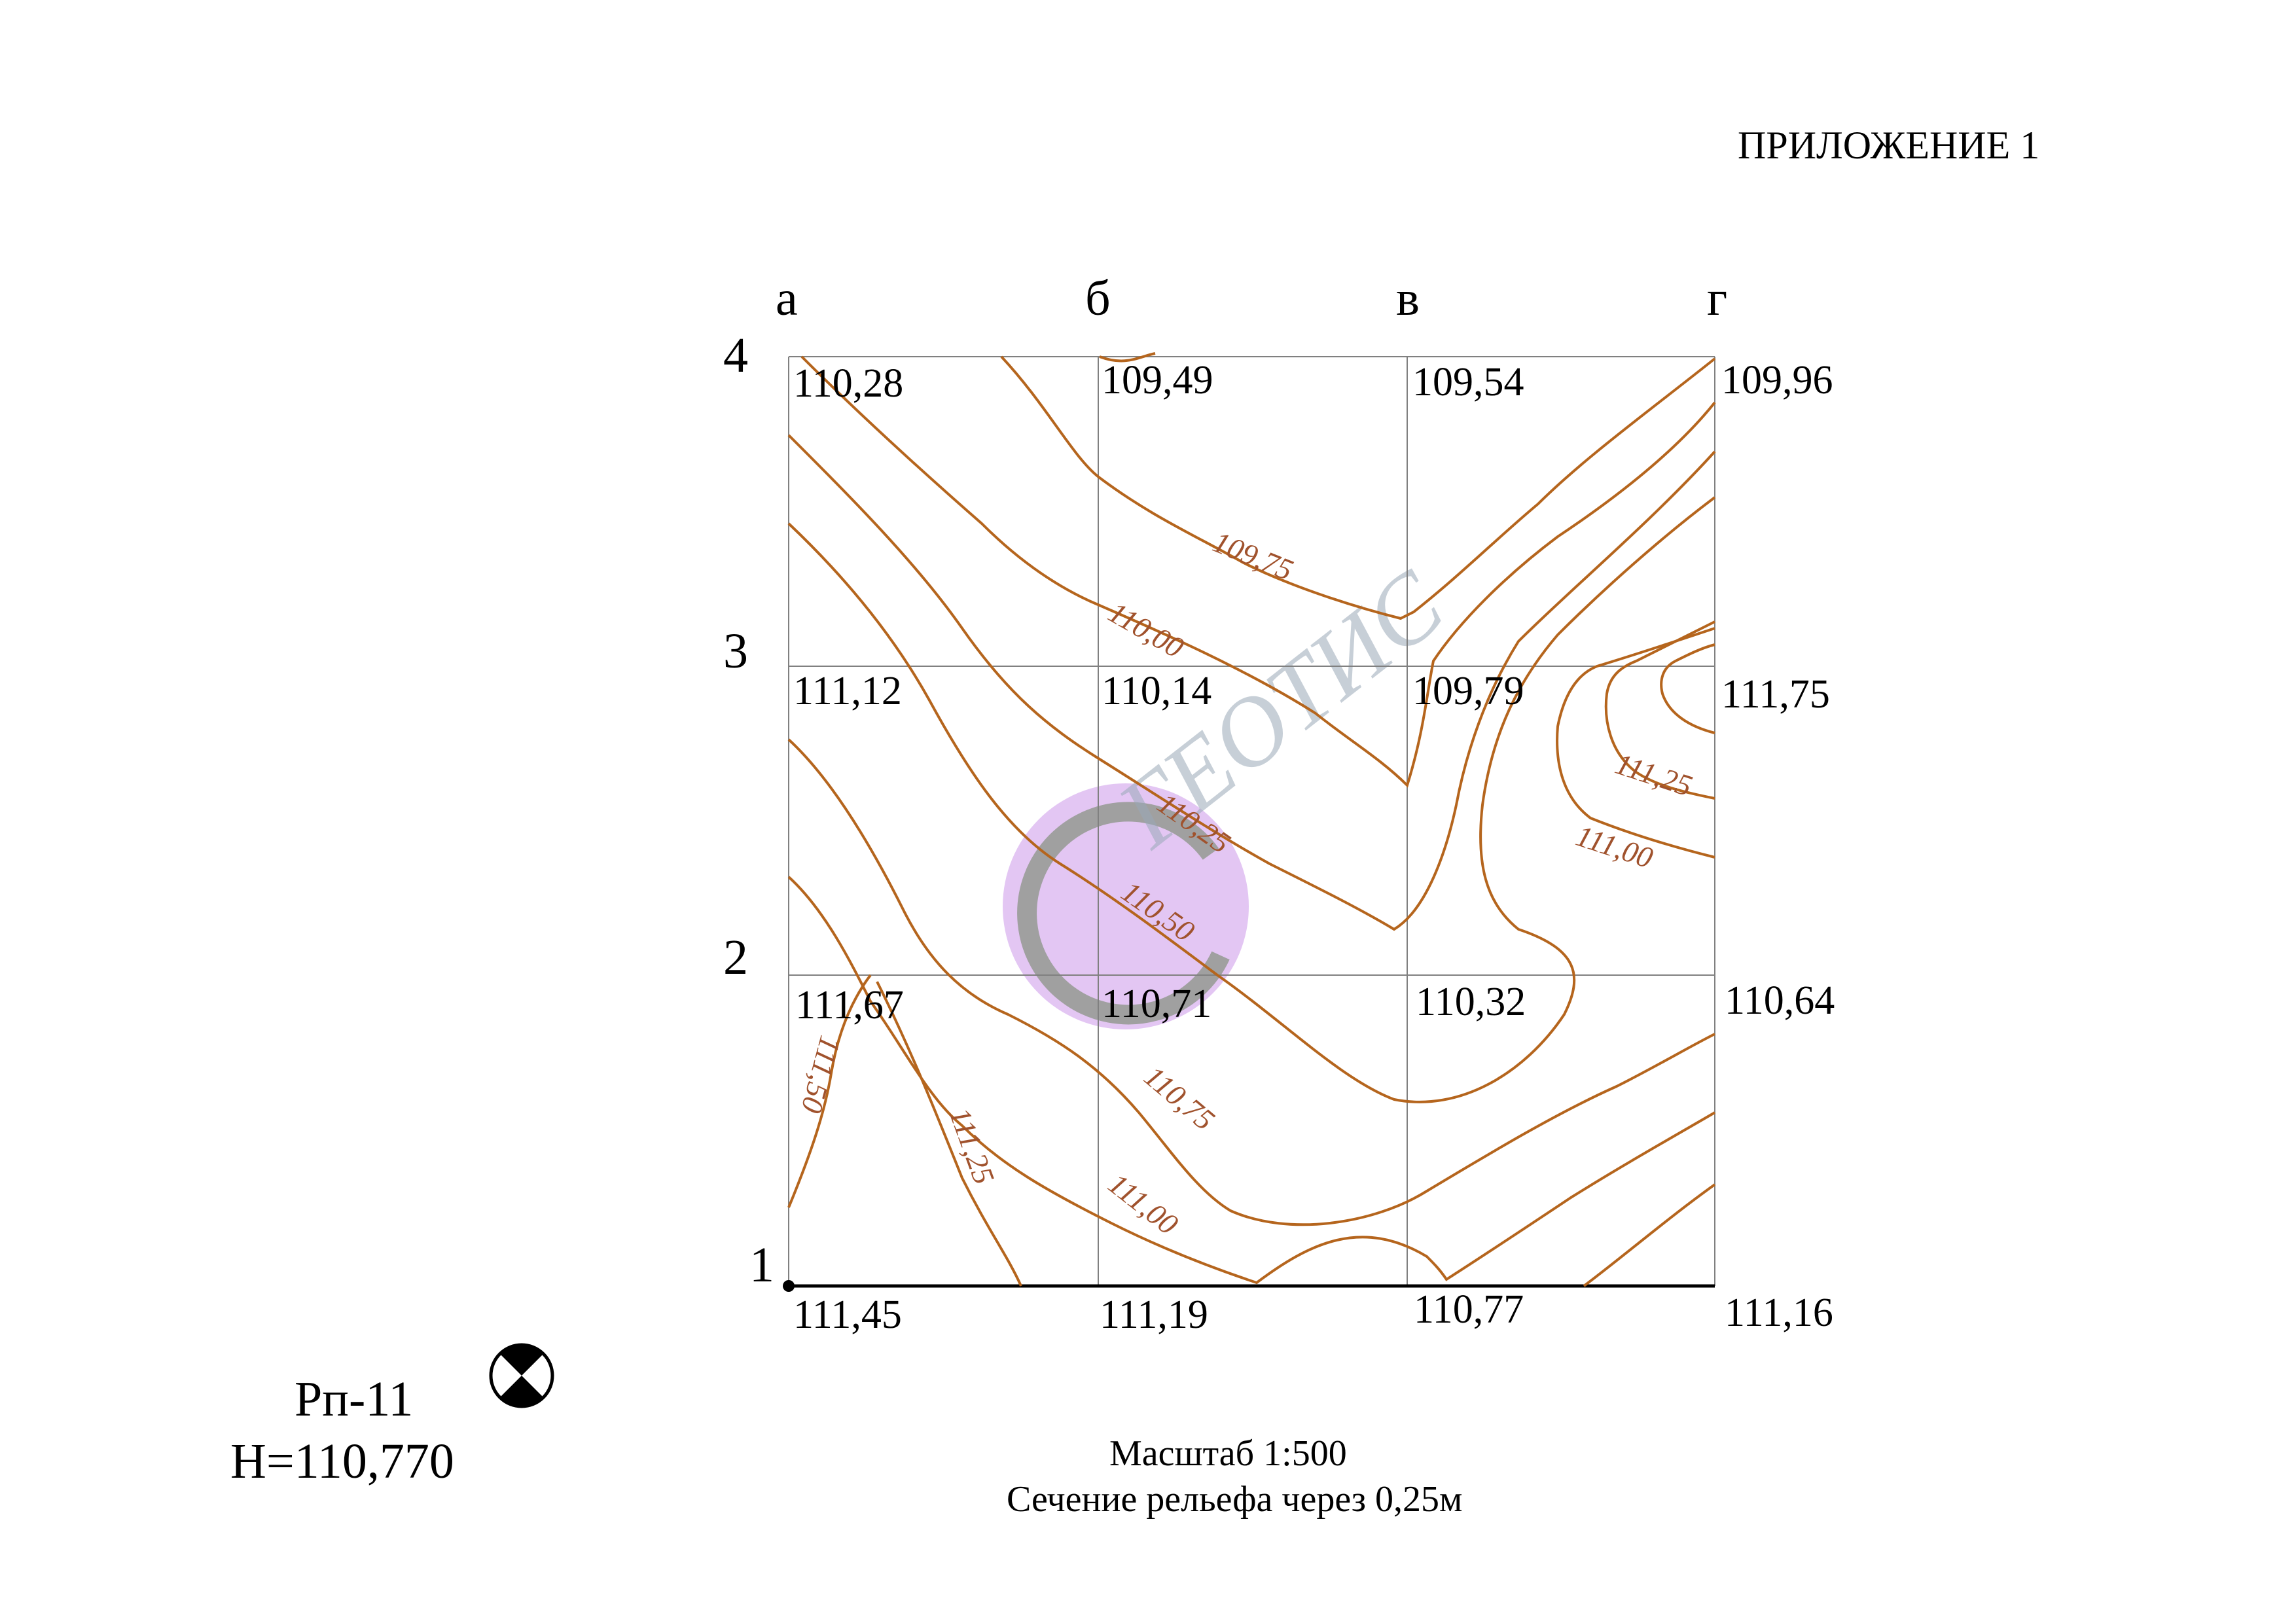 The height and width of the screenshot is (1623, 2296). Describe the element at coordinates (1157, 691) in the screenshot. I see `elevation-b3: 110,14` at that location.